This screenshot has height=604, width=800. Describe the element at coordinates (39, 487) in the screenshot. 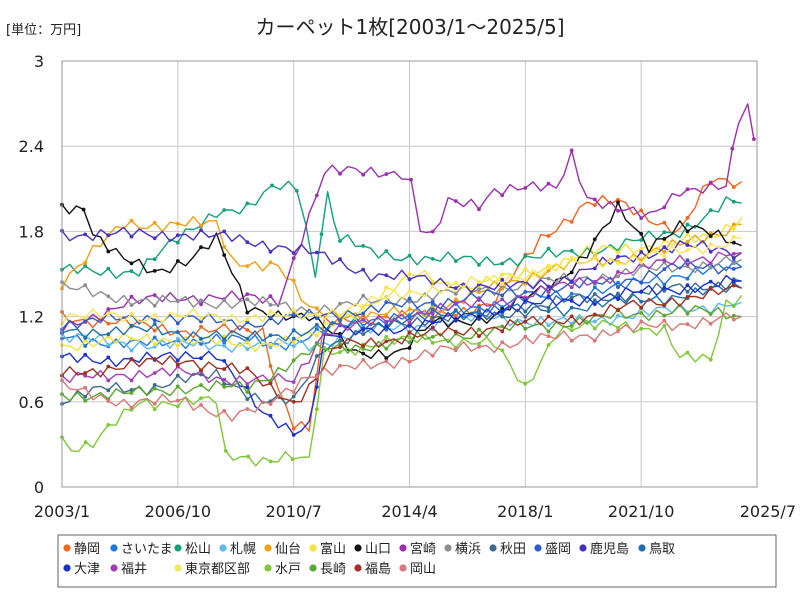

I see `y-tick-label: 0` at that location.